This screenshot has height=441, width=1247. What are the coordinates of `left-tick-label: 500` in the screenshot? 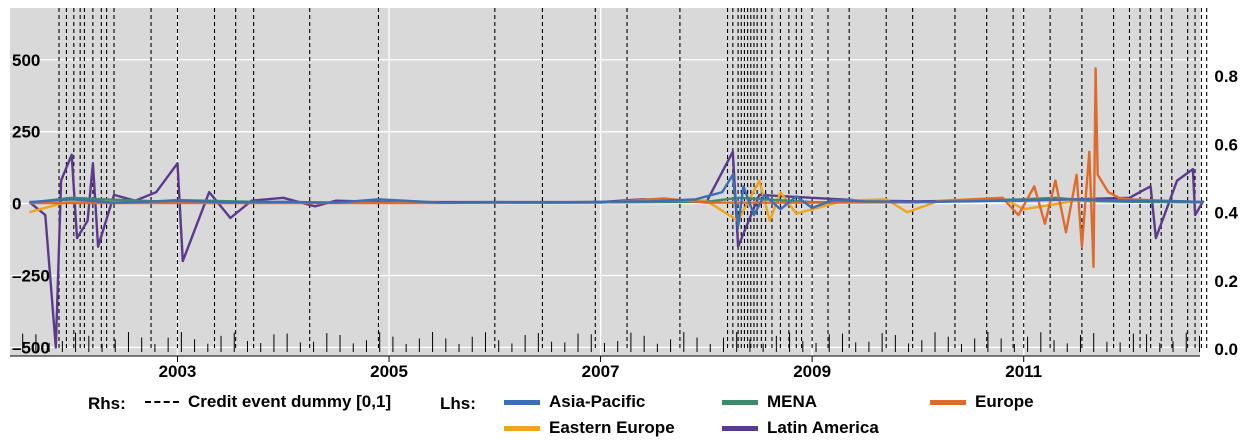 It's located at (26, 60).